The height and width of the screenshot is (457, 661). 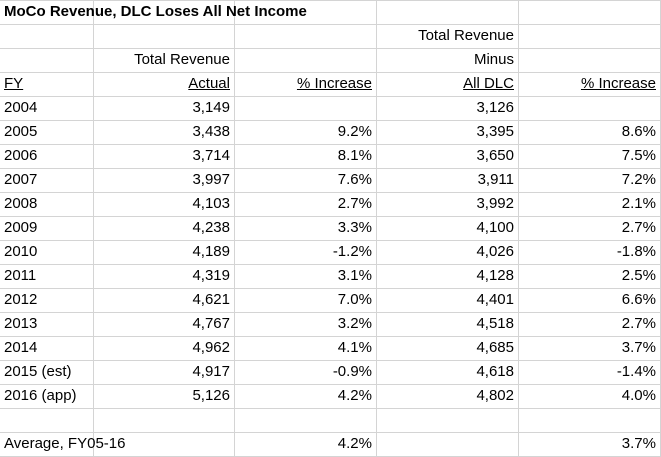 I want to click on cell-pct-increase-1: 4.2%, so click(x=354, y=395).